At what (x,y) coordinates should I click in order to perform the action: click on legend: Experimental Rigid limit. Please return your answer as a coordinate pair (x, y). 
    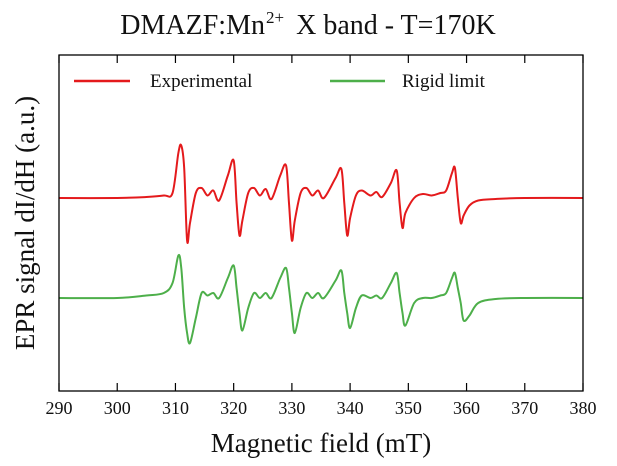
    Looking at the image, I should click on (280, 81).